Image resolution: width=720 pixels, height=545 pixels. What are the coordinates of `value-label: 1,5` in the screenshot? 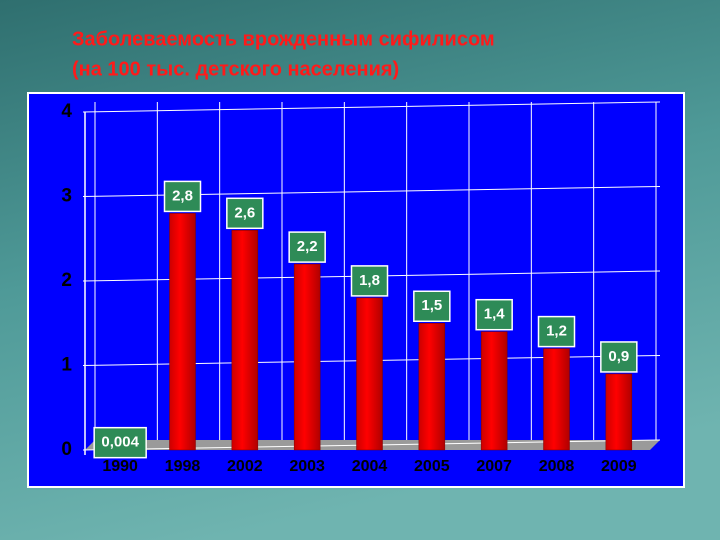 It's located at (431, 305).